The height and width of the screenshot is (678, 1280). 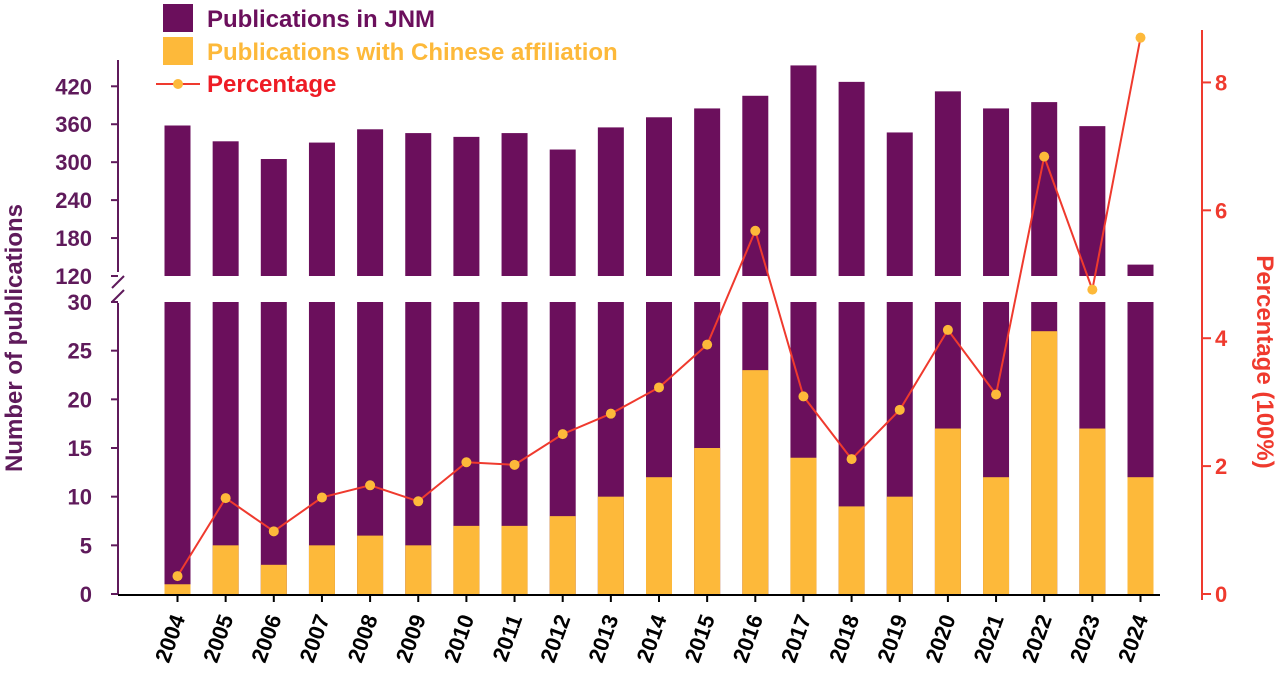 What do you see at coordinates (321, 569) in the screenshot?
I see `bar-chinese-2007` at bounding box center [321, 569].